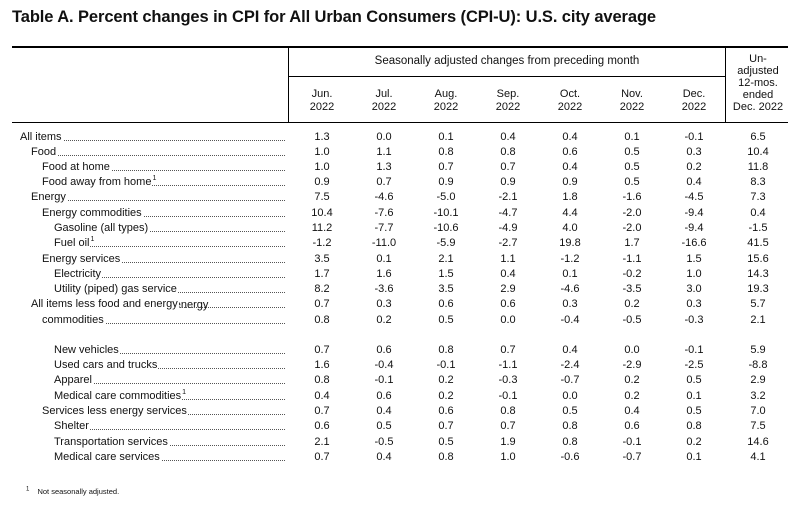  I want to click on unadjusted-value: 5.9, so click(758, 350).